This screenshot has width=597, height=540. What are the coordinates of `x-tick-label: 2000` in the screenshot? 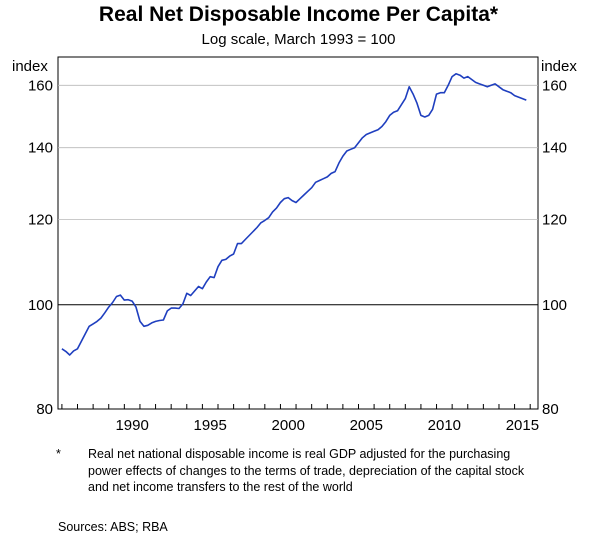 It's located at (288, 425).